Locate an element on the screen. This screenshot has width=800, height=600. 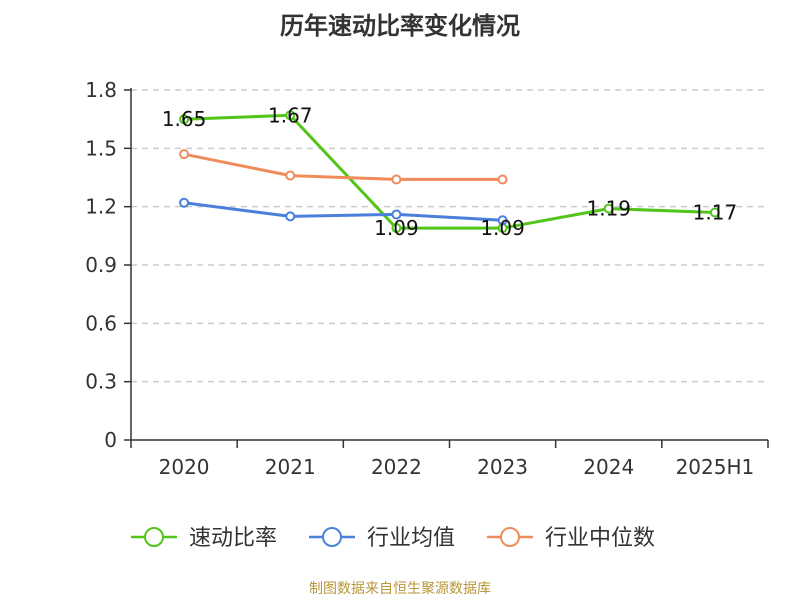
data-label: 1.67 is located at coordinates (290, 115).